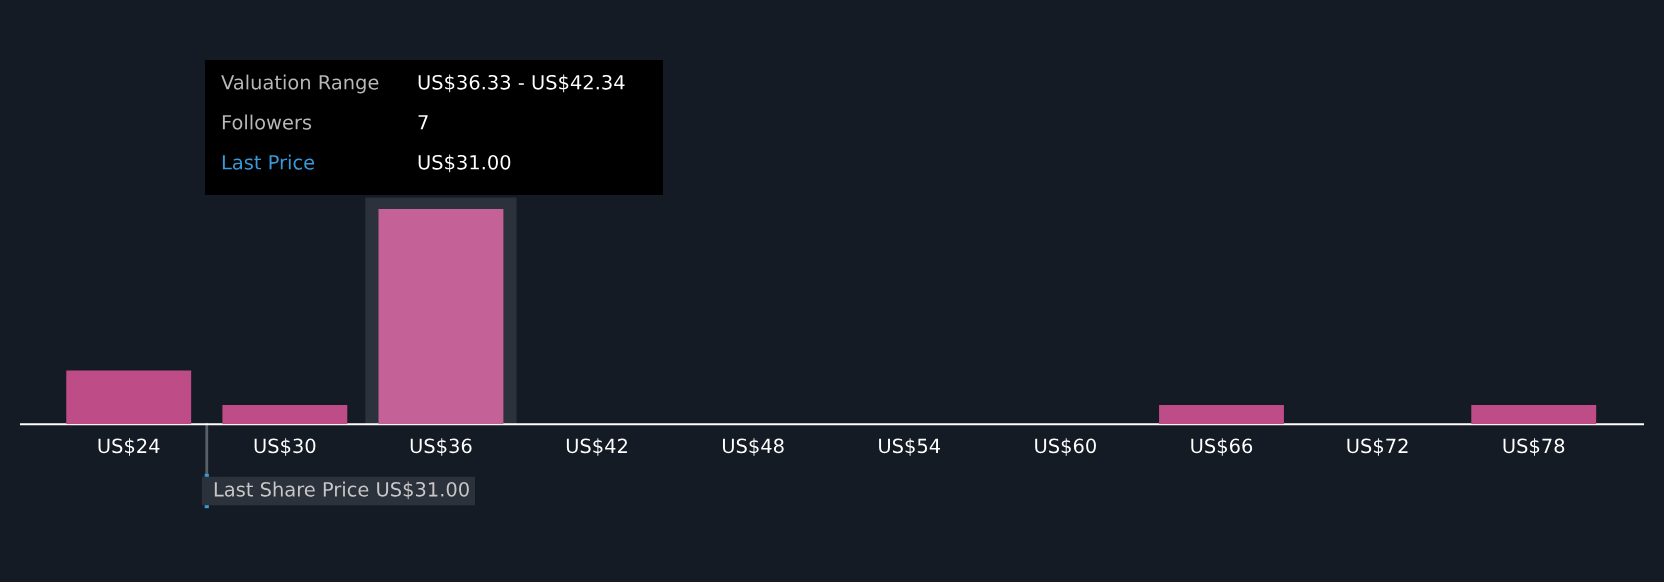 This screenshot has height=582, width=1664. Describe the element at coordinates (464, 163) in the screenshot. I see `text: US$31.00` at that location.